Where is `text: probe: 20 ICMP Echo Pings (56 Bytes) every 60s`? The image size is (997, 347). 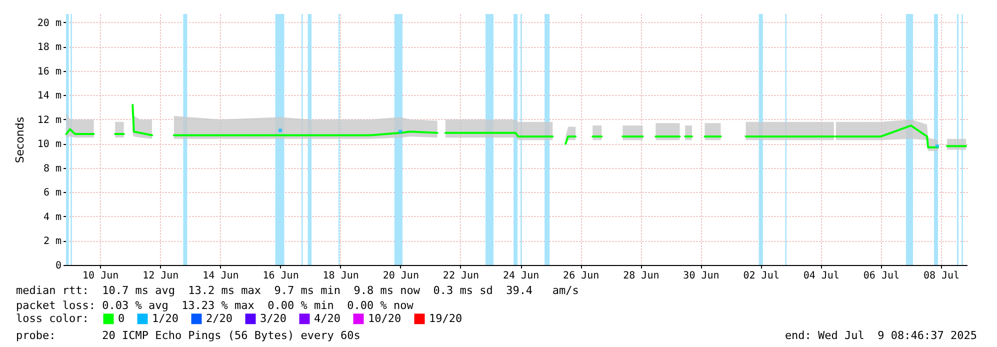
text: probe: 20 ICMP Echo Pings (56 Bytes) every 60s is located at coordinates (188, 335).